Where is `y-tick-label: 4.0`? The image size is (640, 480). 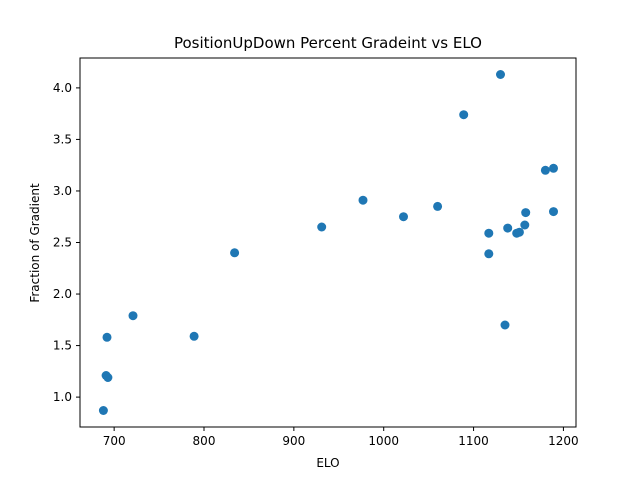 y-tick-label: 4.0 is located at coordinates (62, 88).